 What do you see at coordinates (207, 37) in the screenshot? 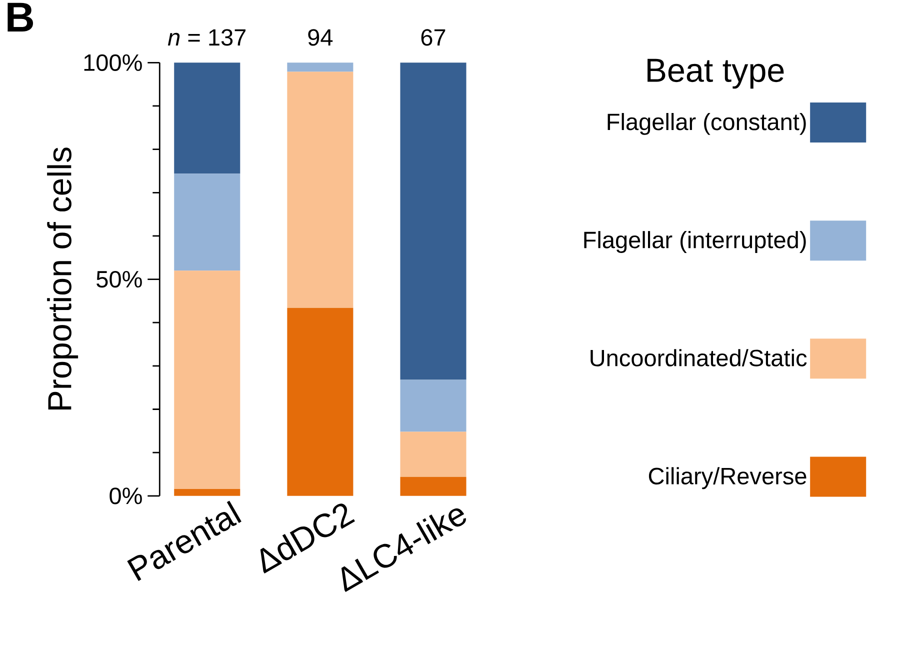
I see `text: n = 137` at bounding box center [207, 37].